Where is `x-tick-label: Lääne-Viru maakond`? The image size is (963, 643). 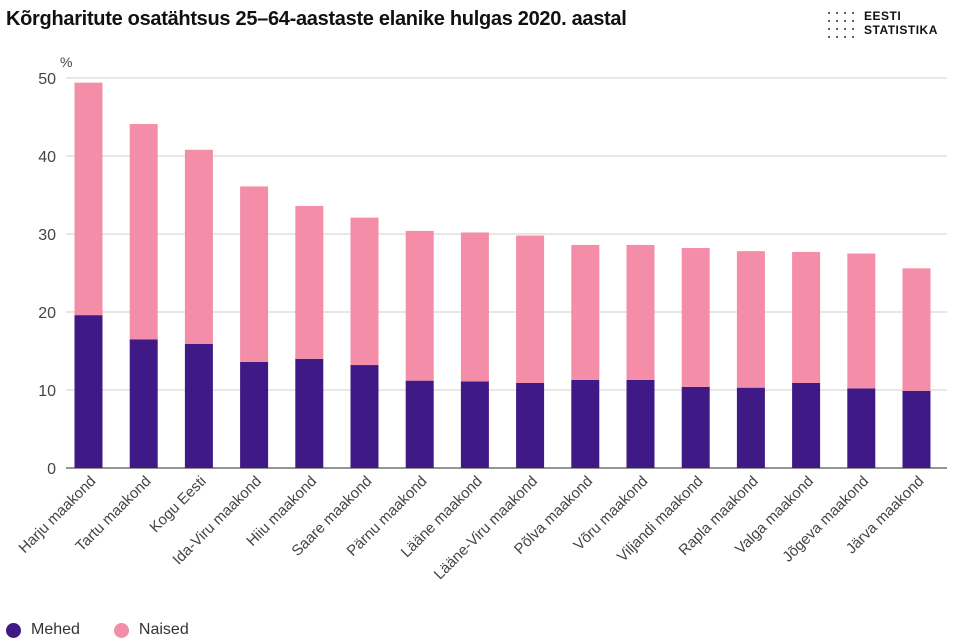
x-tick-label: Lääne-Viru maakond is located at coordinates (486, 528).